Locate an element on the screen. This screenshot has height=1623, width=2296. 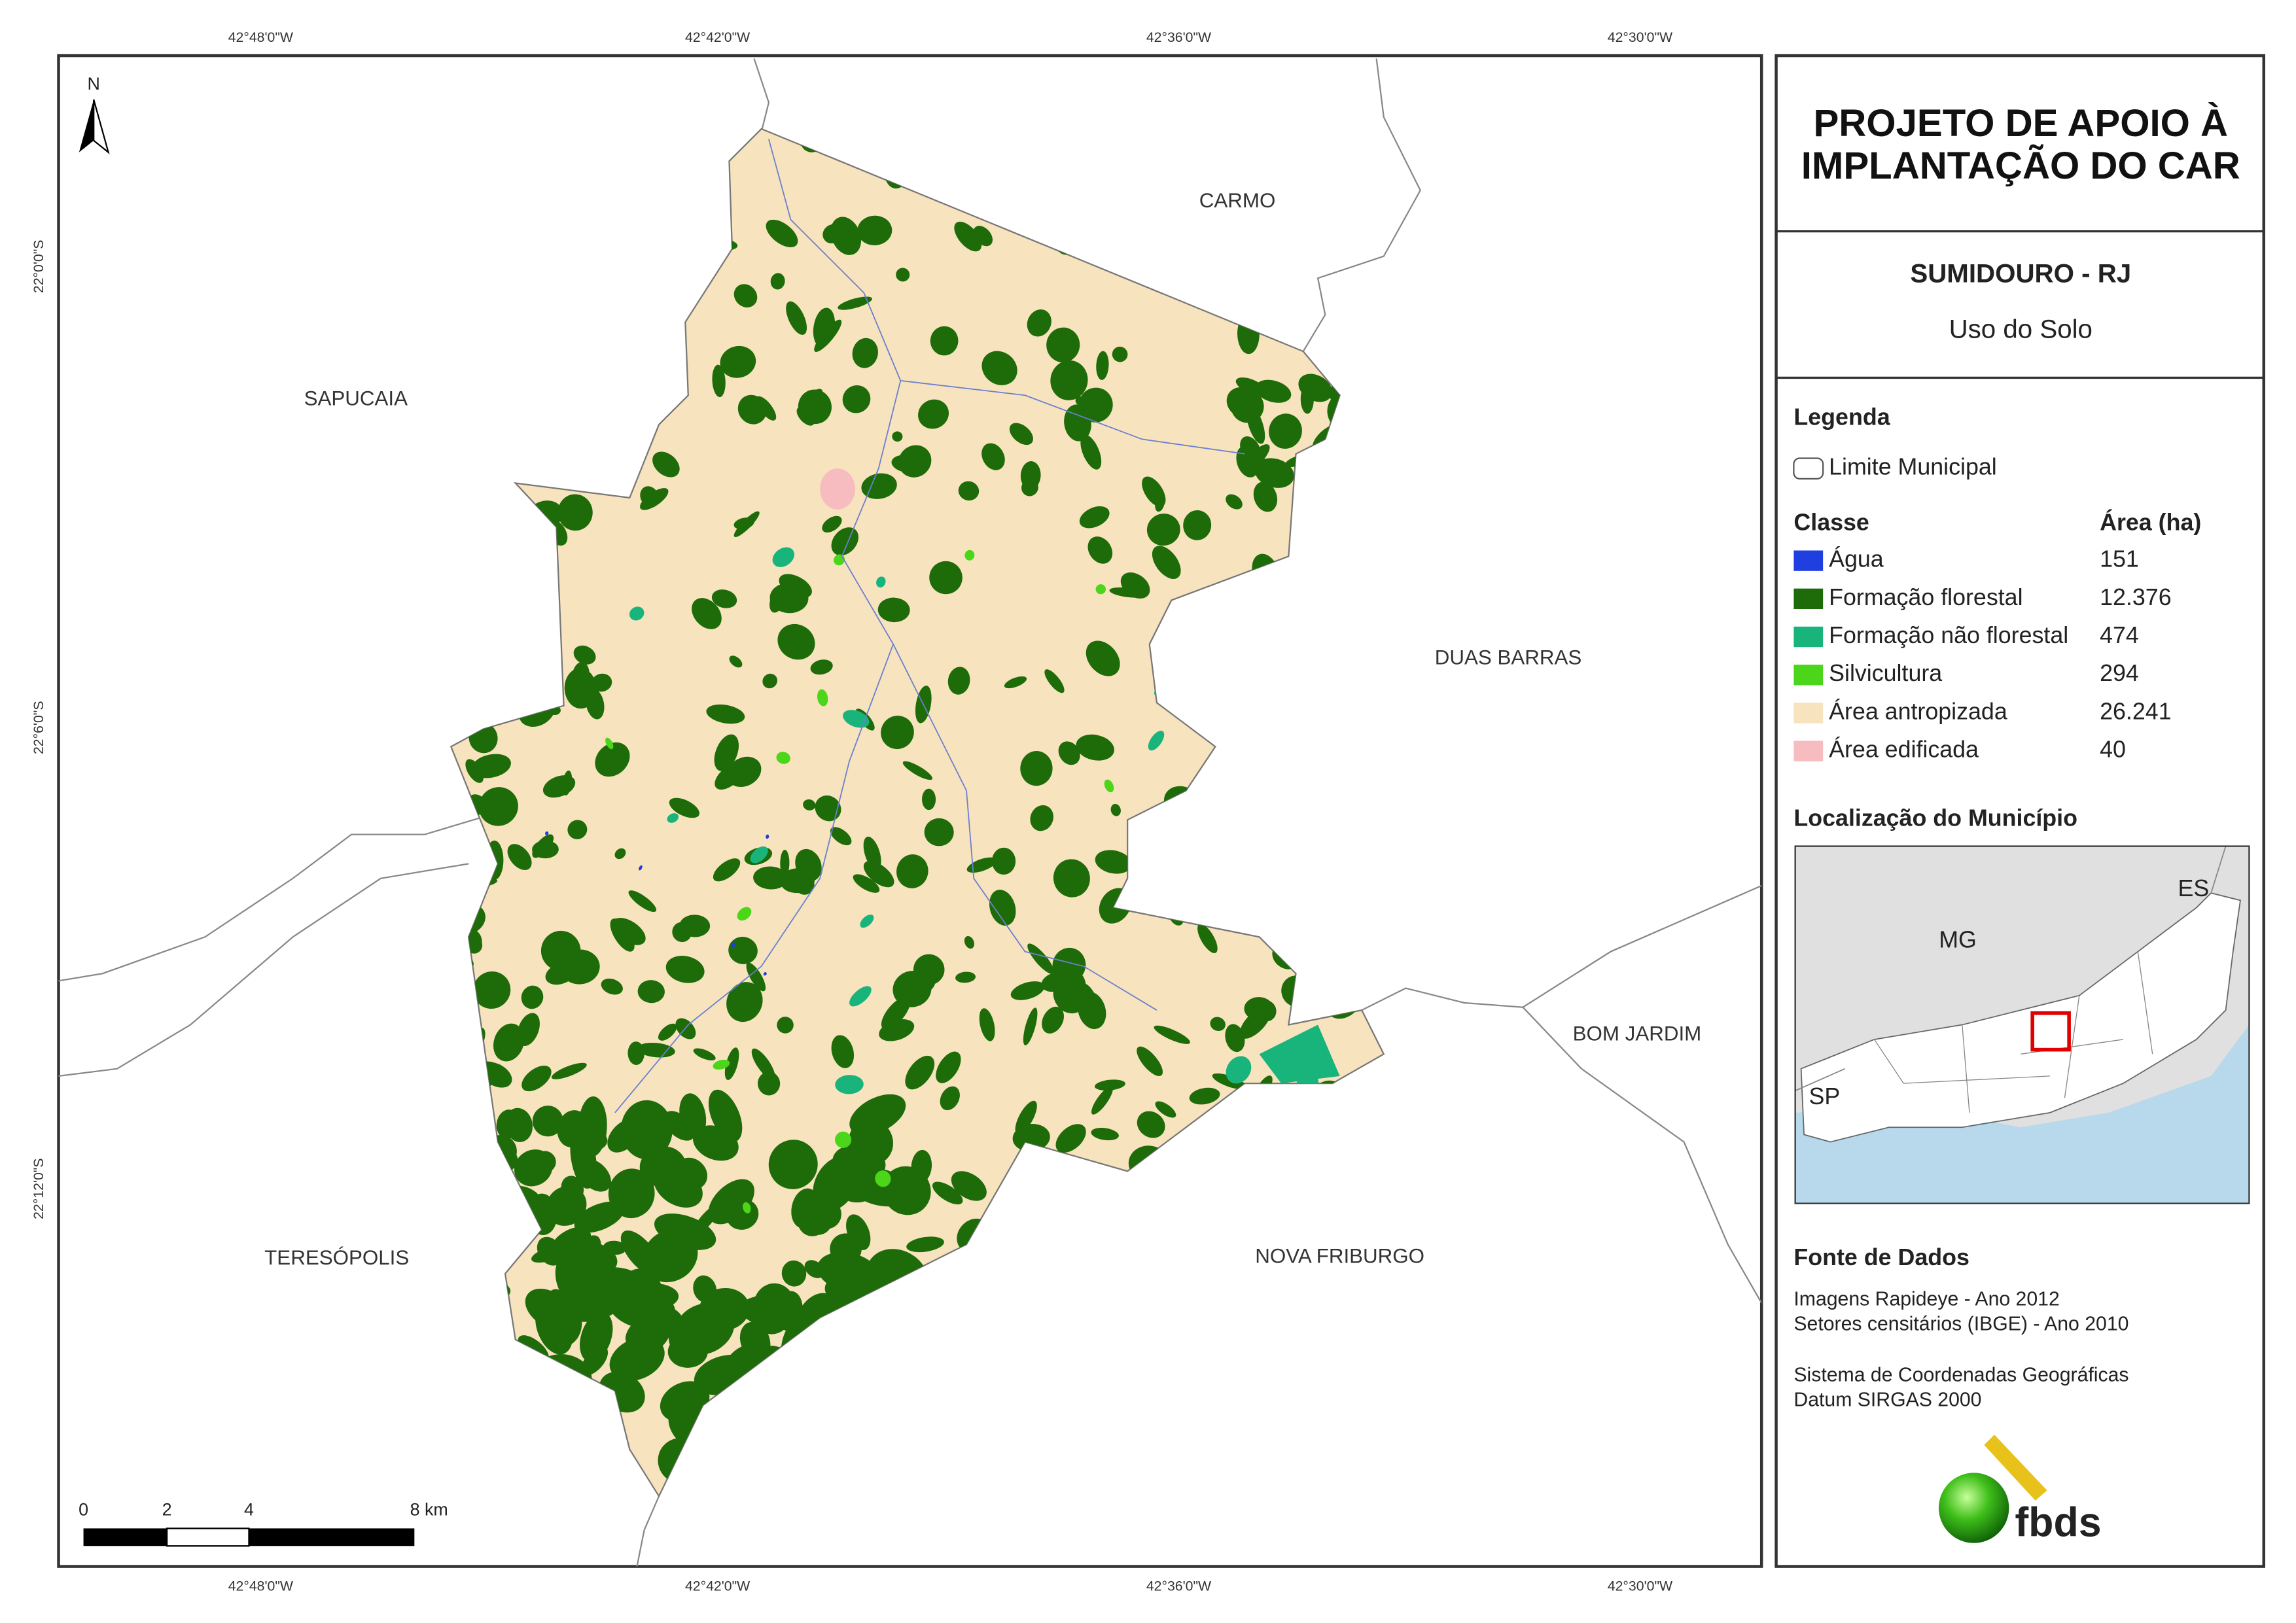
water-patch is located at coordinates (765, 974).